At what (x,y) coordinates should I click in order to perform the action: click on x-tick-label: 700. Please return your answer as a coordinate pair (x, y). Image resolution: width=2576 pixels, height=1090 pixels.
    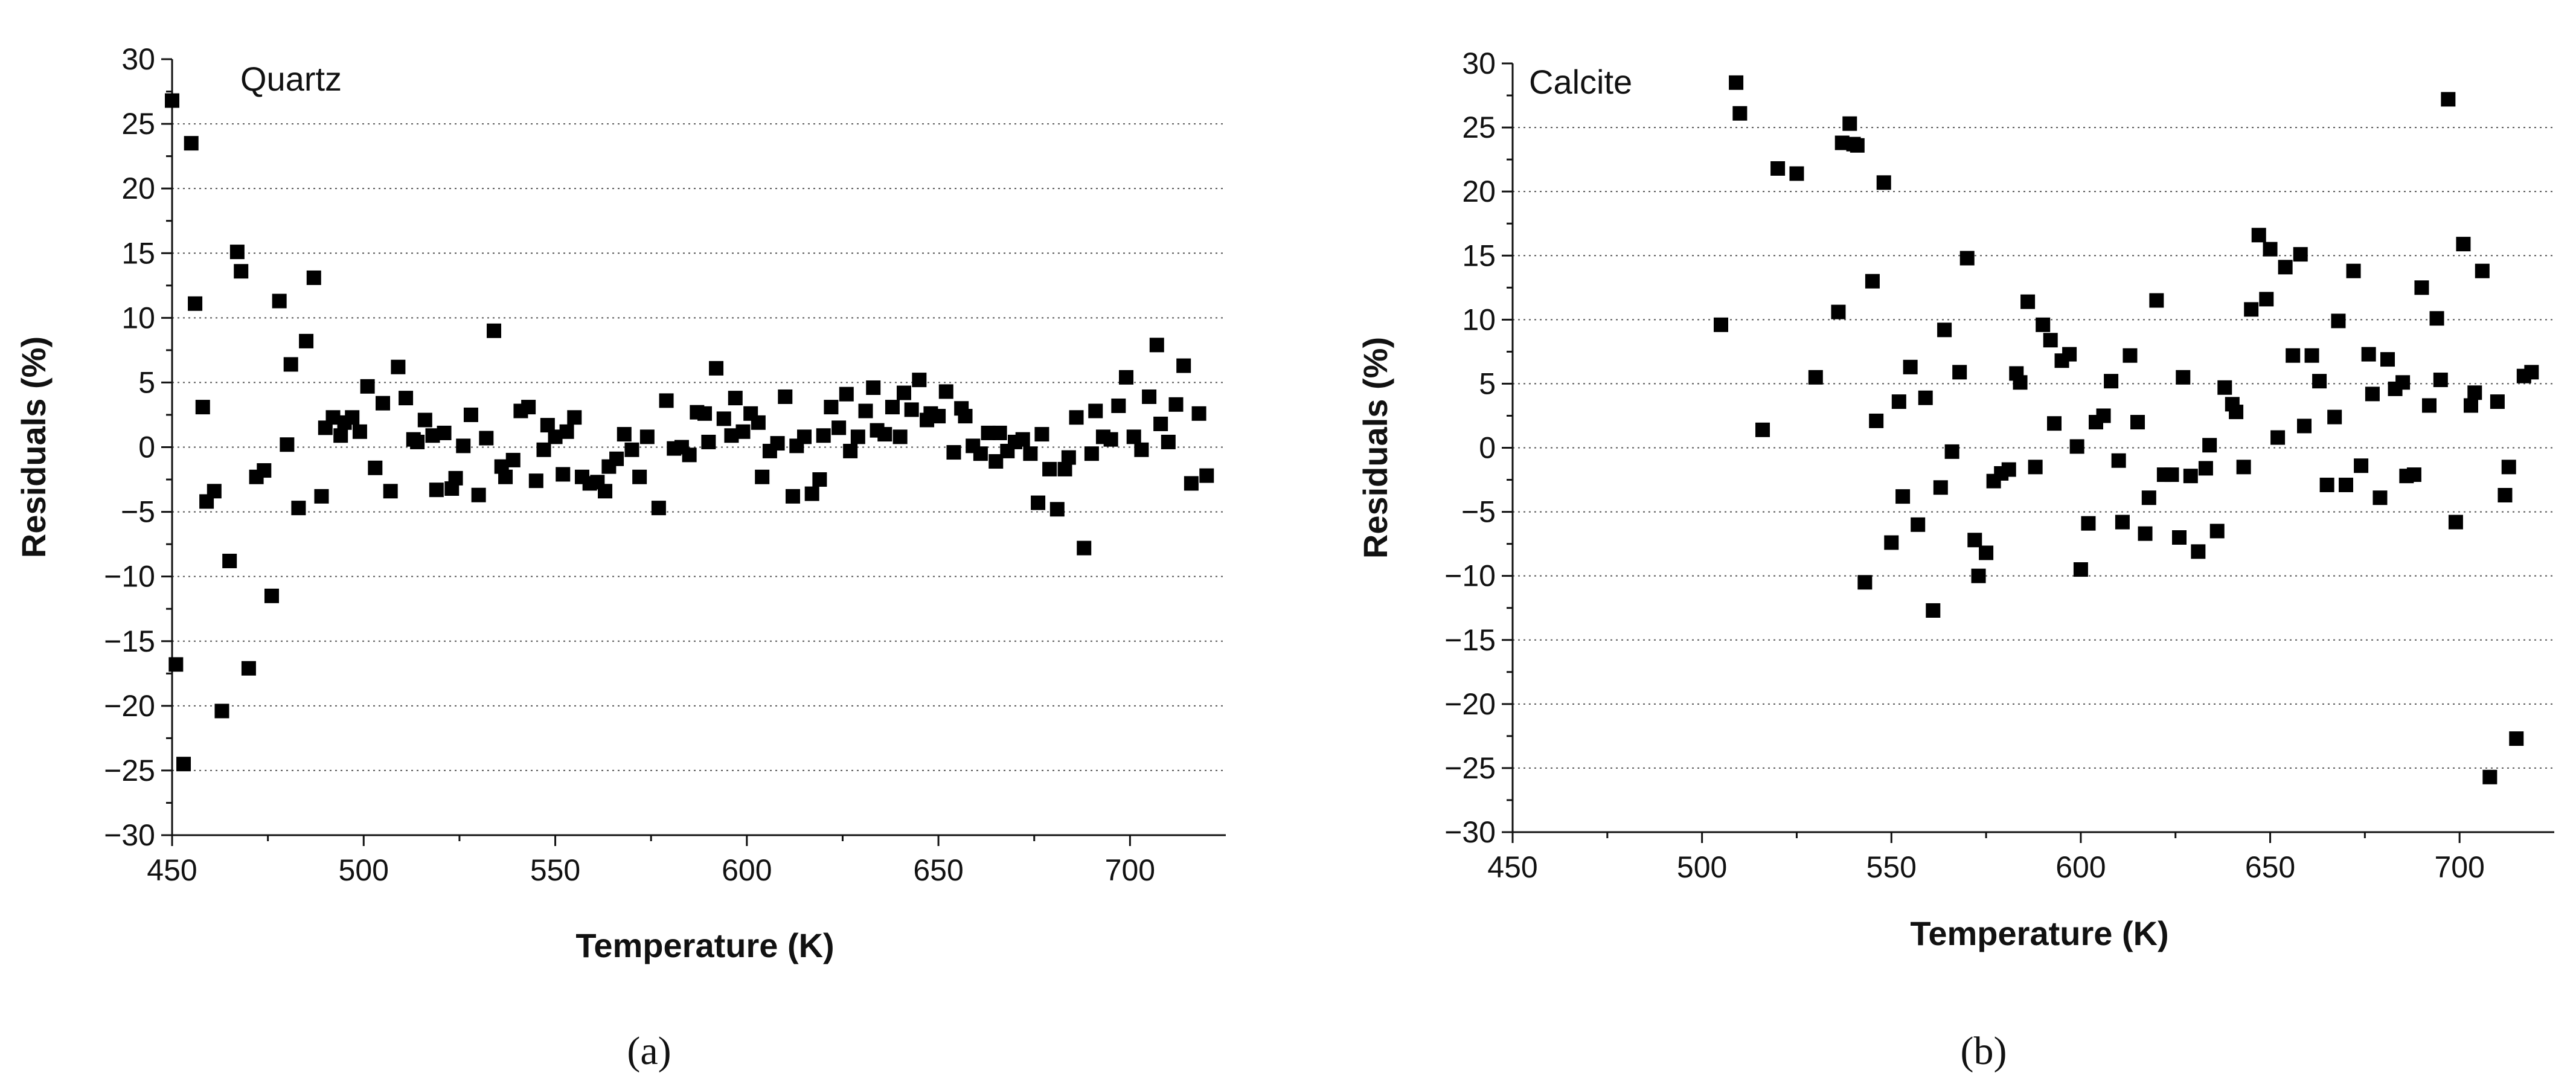
    Looking at the image, I should click on (2459, 867).